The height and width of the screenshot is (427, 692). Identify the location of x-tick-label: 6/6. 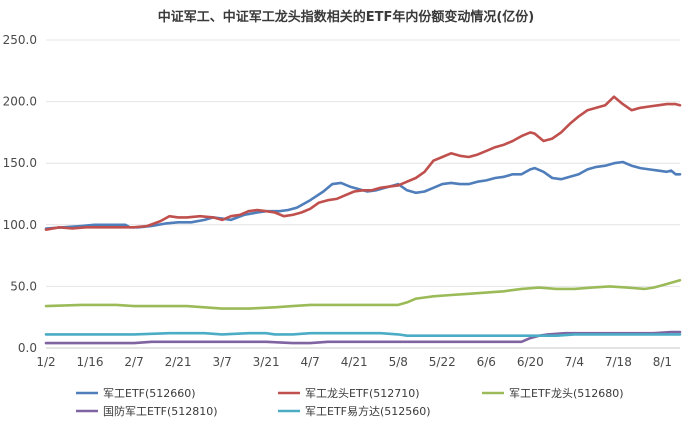
(486, 362).